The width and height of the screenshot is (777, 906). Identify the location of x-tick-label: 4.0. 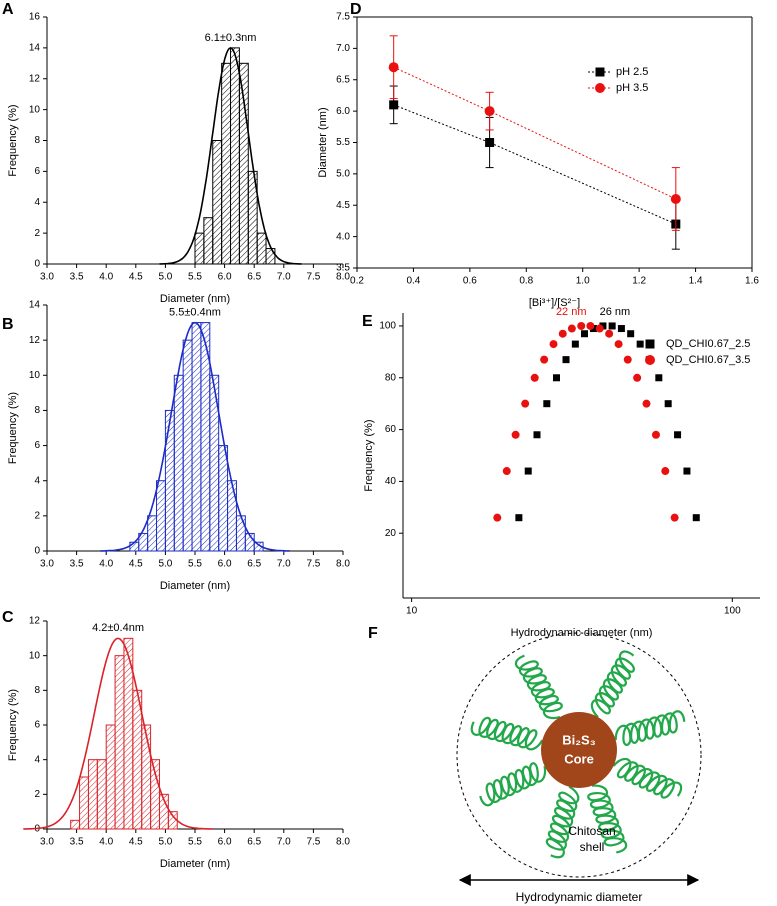
(106, 277).